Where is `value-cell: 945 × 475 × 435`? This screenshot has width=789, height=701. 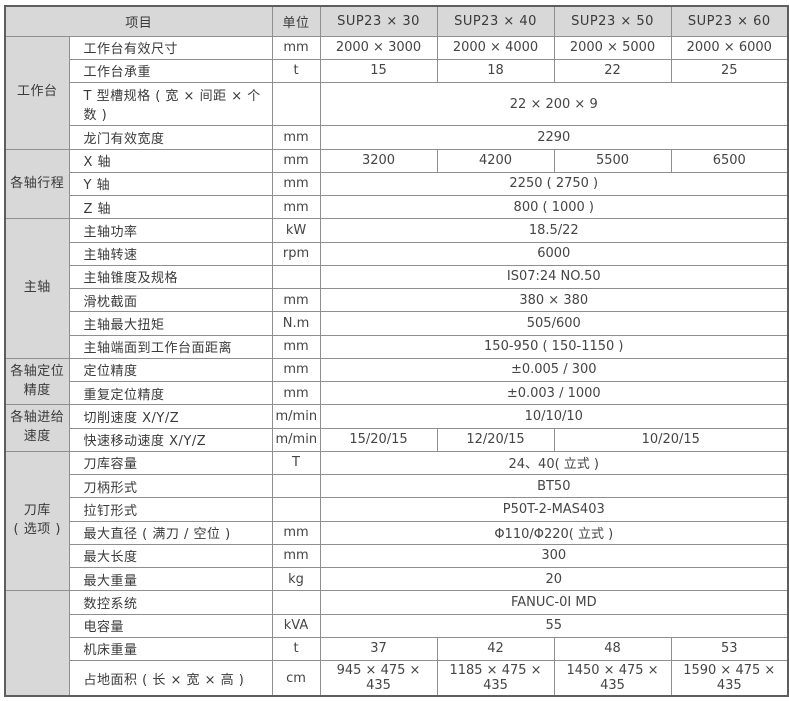
value-cell: 945 × 475 × 435 is located at coordinates (378, 678).